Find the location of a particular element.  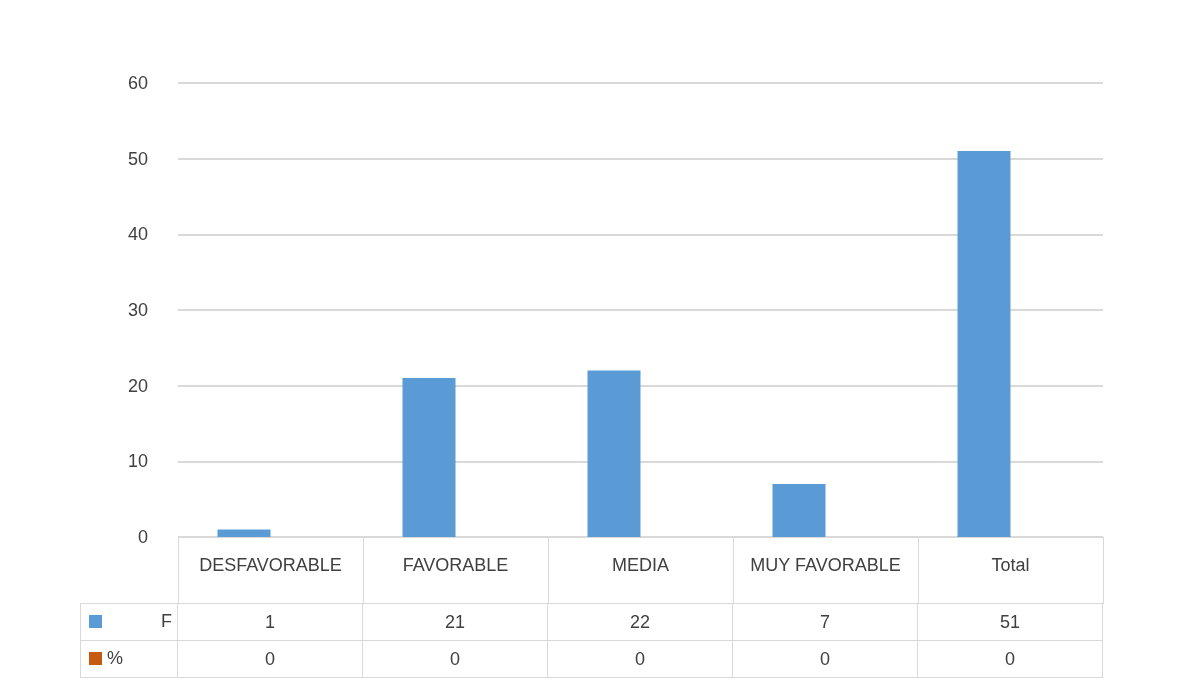

data-label: 22 is located at coordinates (640, 622).